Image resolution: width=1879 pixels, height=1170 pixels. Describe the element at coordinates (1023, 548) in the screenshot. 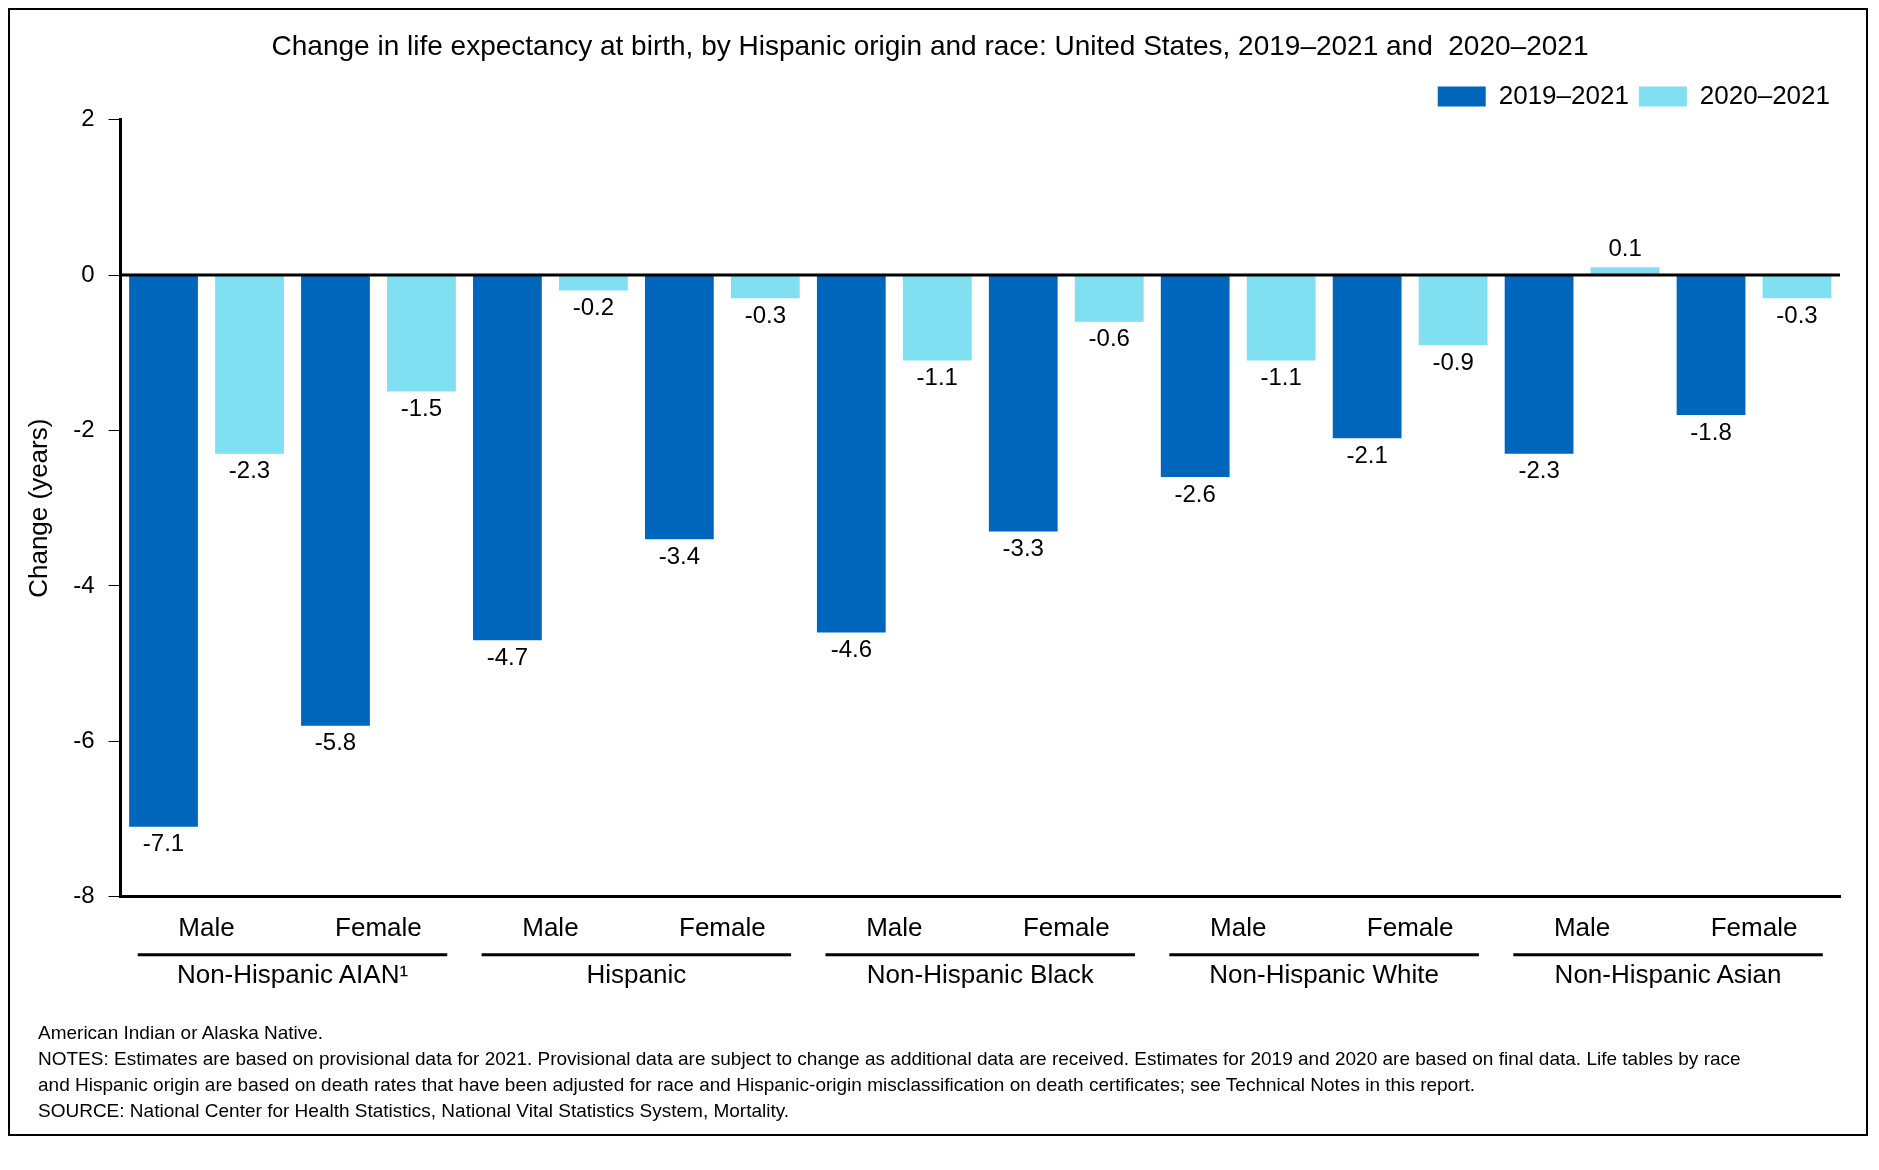

I see `data-label: -3.3` at that location.